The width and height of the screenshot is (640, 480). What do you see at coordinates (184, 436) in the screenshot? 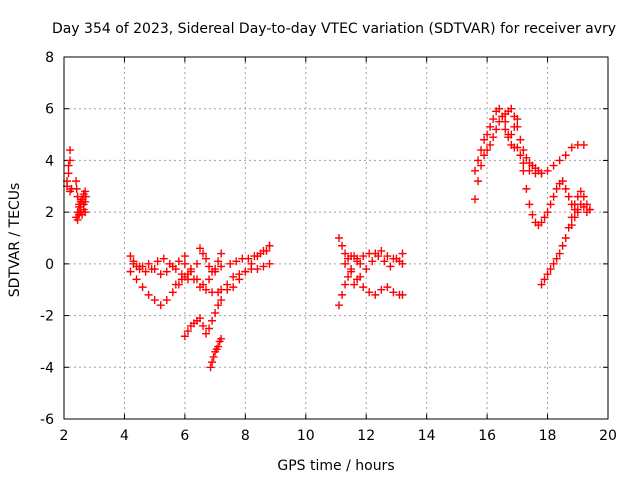
I see `x-tick-label: 6` at bounding box center [184, 436].